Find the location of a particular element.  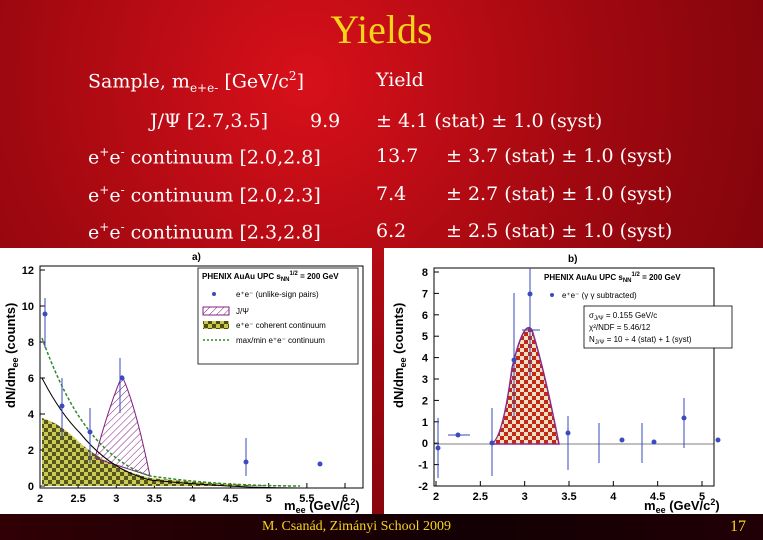

panel-b-x-tick-label: 4.5 is located at coordinates (657, 497).